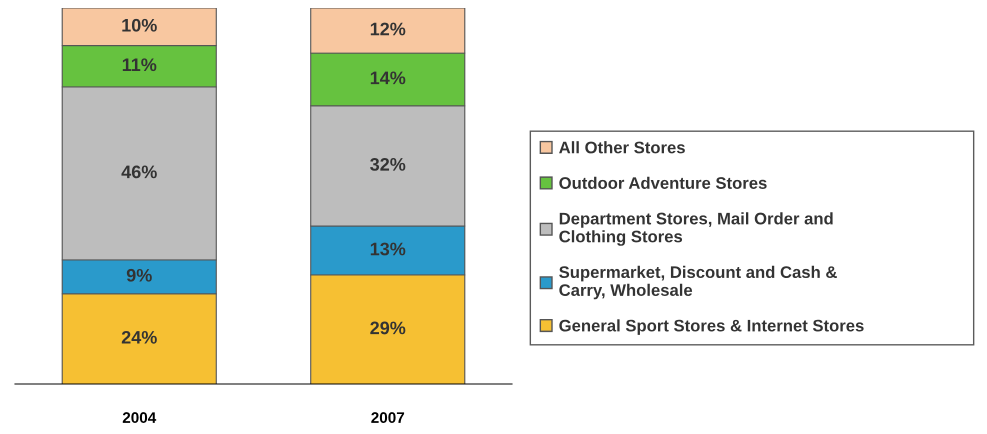  Describe the element at coordinates (139, 275) in the screenshot. I see `data-label: 9%` at that location.